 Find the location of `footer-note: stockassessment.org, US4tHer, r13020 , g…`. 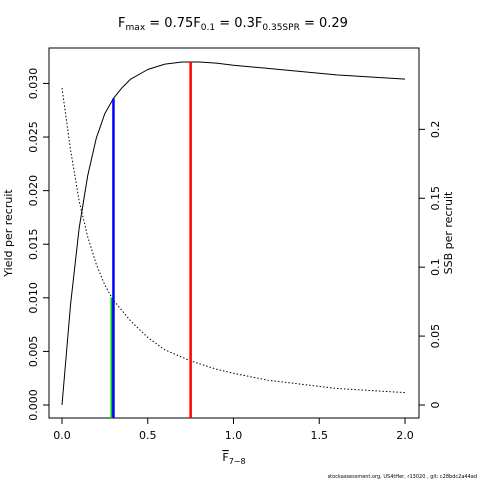

footer-note: stockassessment.org, US4tHer, r13020 , g… is located at coordinates (402, 477).